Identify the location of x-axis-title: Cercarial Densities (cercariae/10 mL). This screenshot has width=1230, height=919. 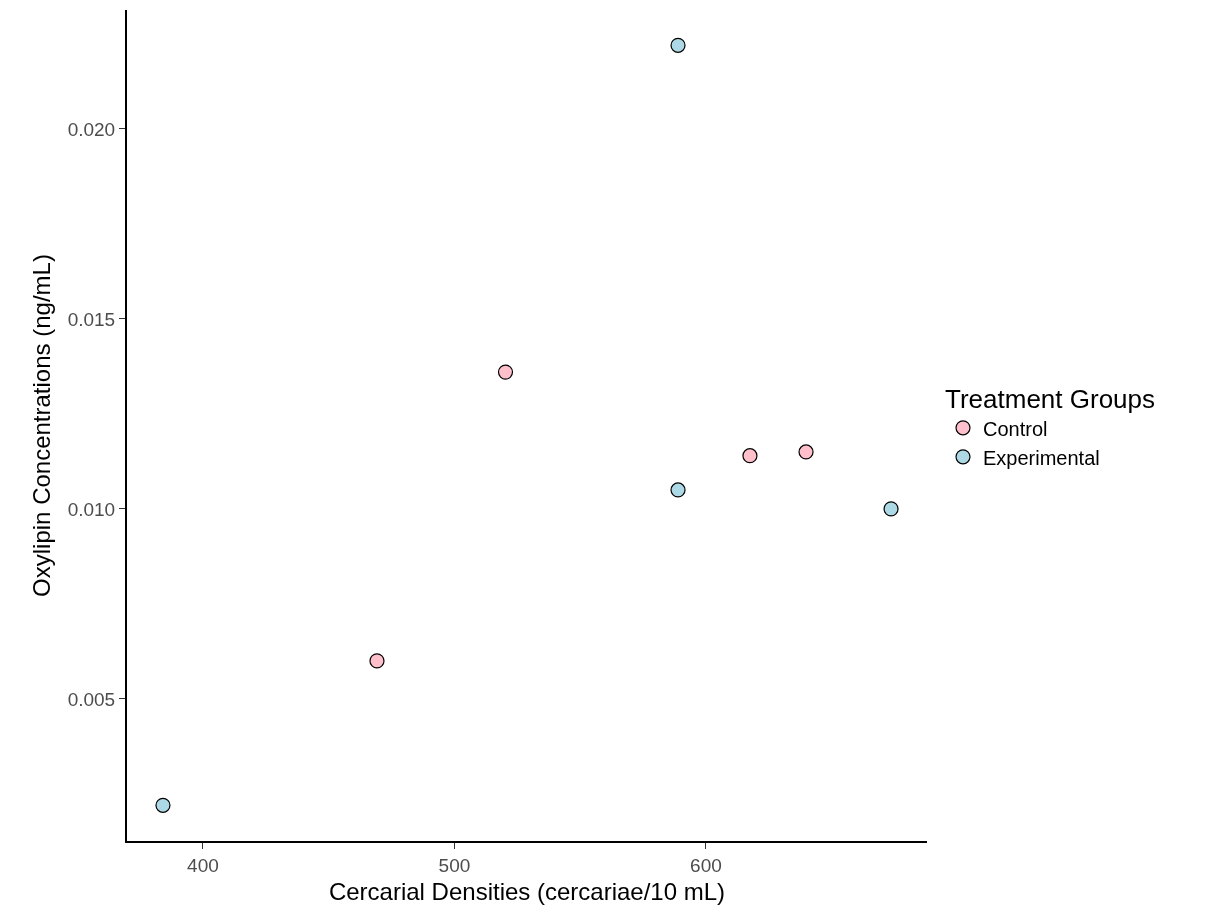
(527, 891).